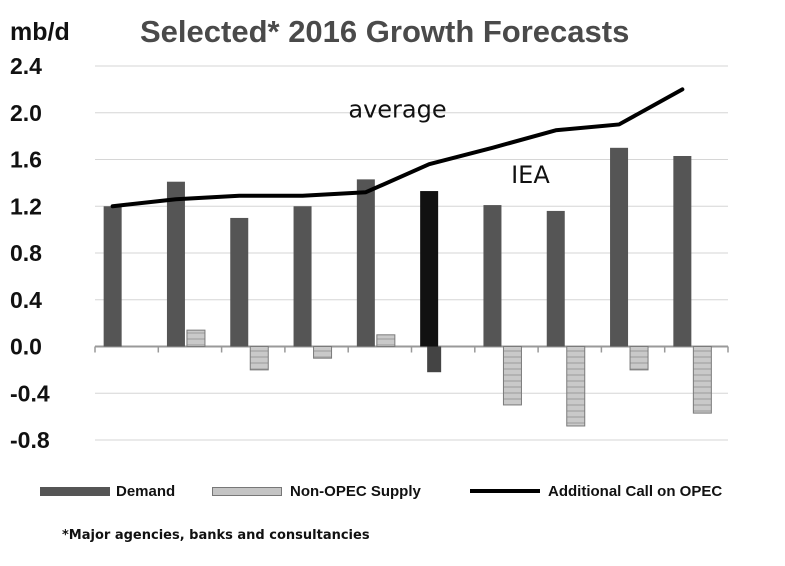 The image size is (785, 566). Describe the element at coordinates (26, 300) in the screenshot. I see `y-tick-label: 0.4` at that location.